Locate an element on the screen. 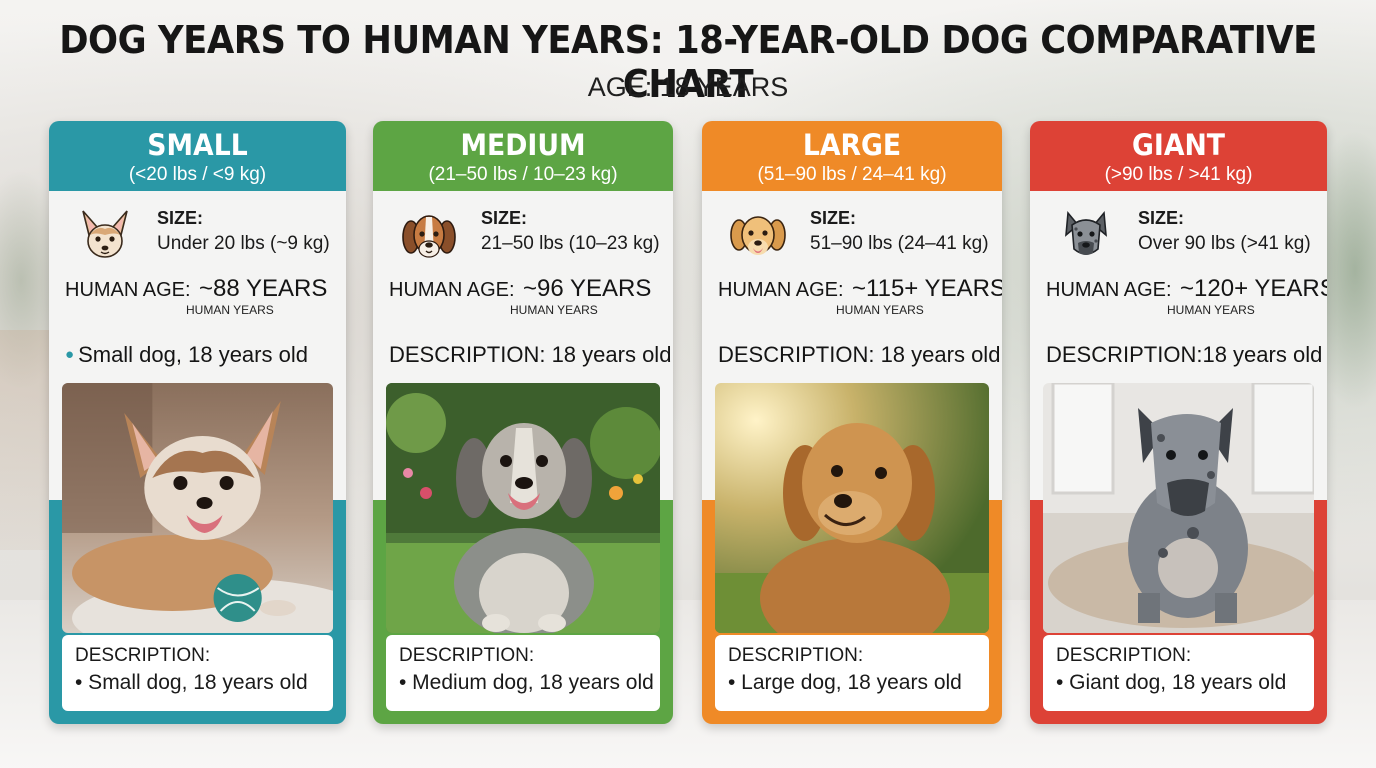 The image size is (1376, 768). card-weight-range: (51–90 lbs / 24–41 kg) is located at coordinates (852, 174).